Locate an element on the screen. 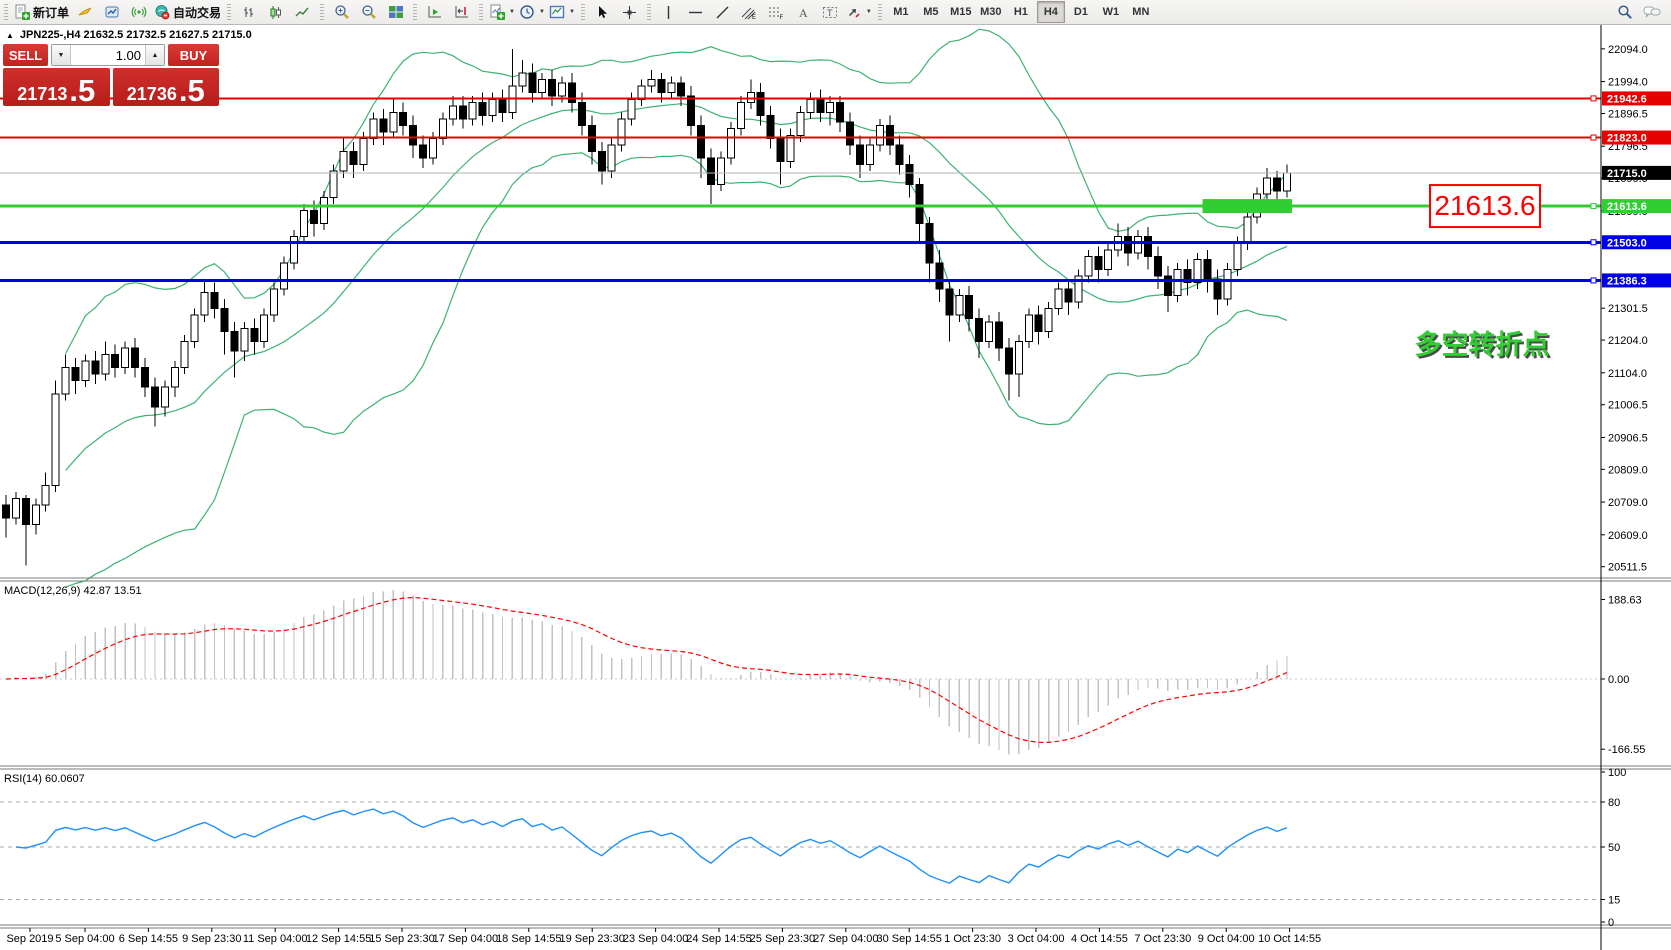  timeframe-group: M1 M5 M15 M30 H1 H4 D1 W1 MN is located at coordinates (1021, 12).